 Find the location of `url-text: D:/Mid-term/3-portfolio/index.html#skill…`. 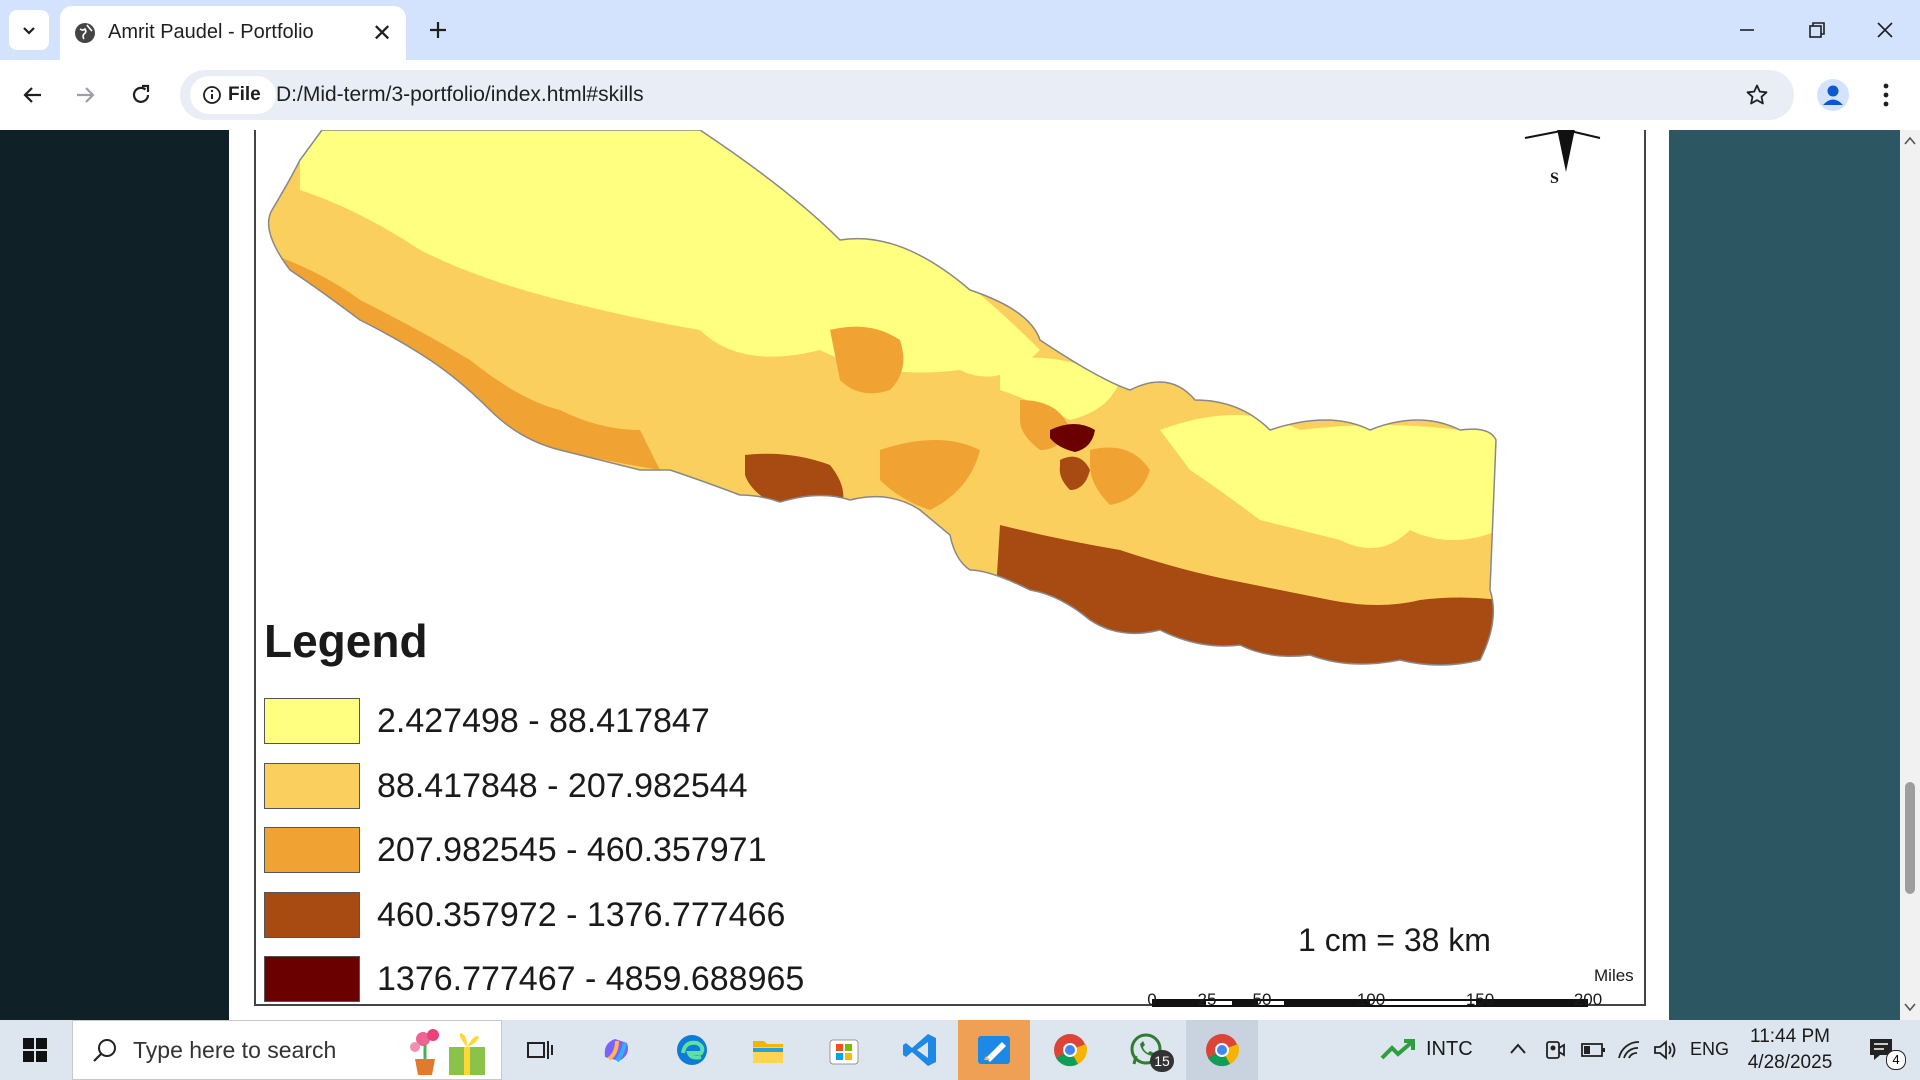

url-text: D:/Mid-term/3-portfolio/index.html#skill… is located at coordinates (460, 94).